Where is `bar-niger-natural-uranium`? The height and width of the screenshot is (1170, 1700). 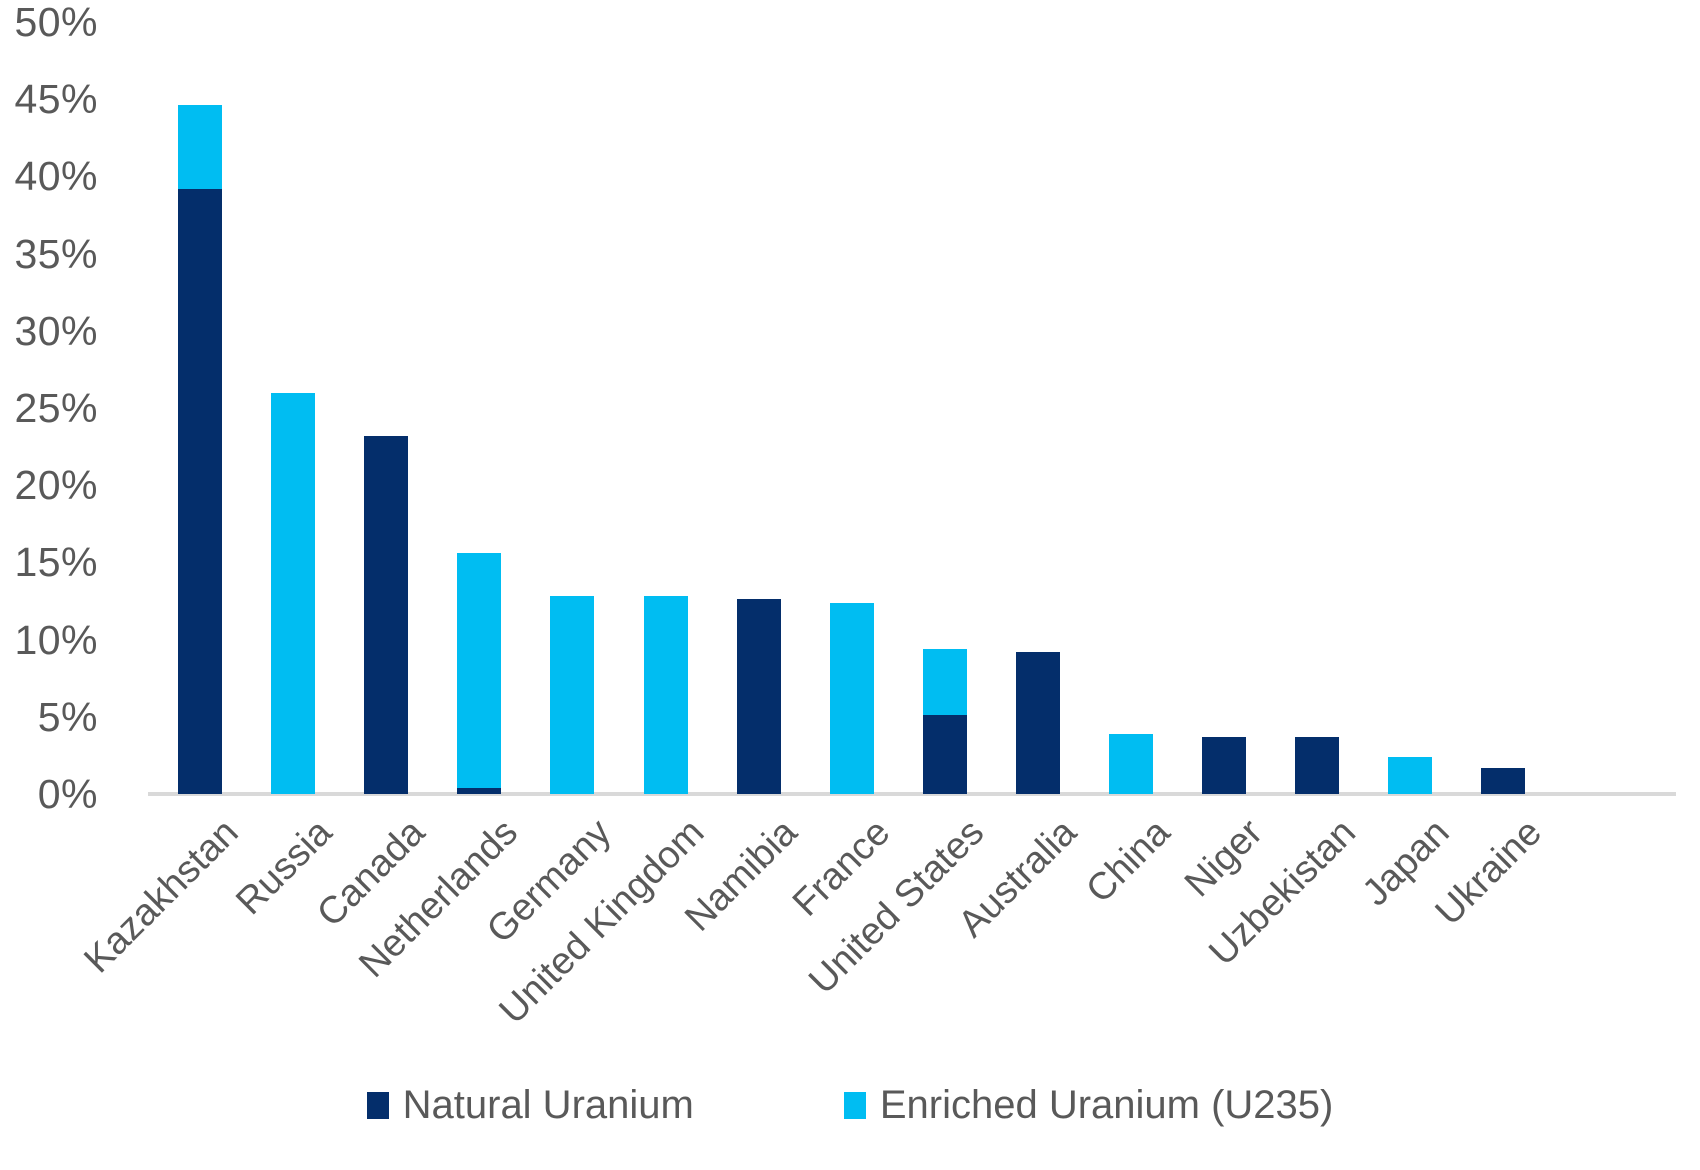
bar-niger-natural-uranium is located at coordinates (1224, 765).